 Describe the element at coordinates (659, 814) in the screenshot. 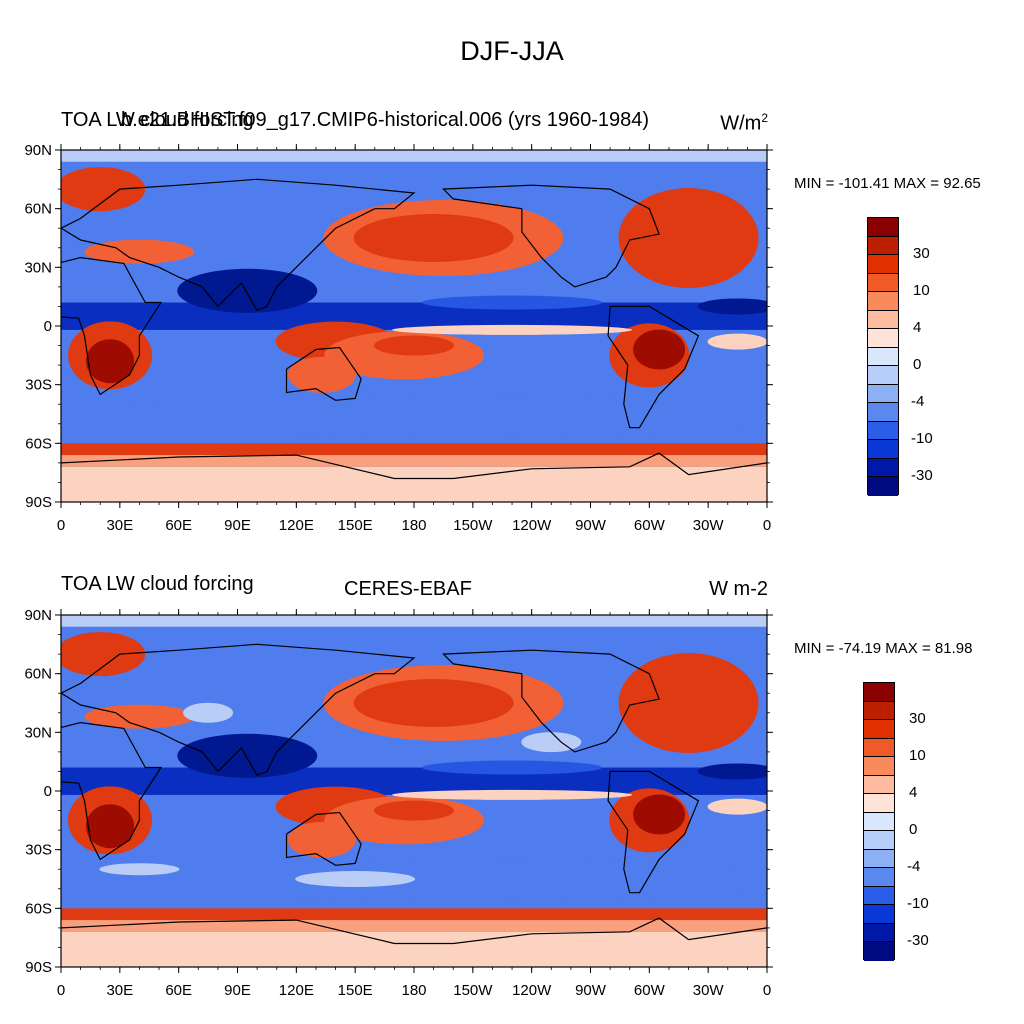

I see `south-america-core` at that location.